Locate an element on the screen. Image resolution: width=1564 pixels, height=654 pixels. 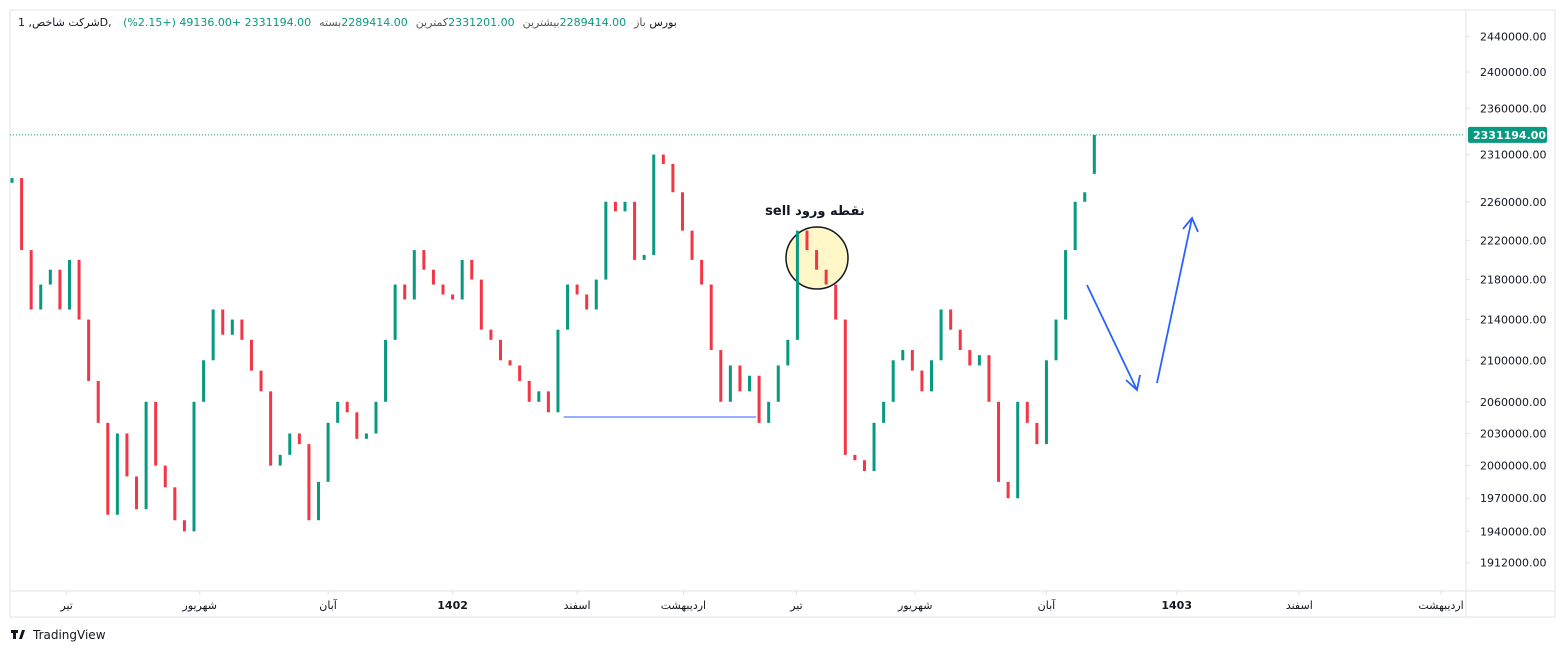
field-label: بیشترین is located at coordinates (541, 22).